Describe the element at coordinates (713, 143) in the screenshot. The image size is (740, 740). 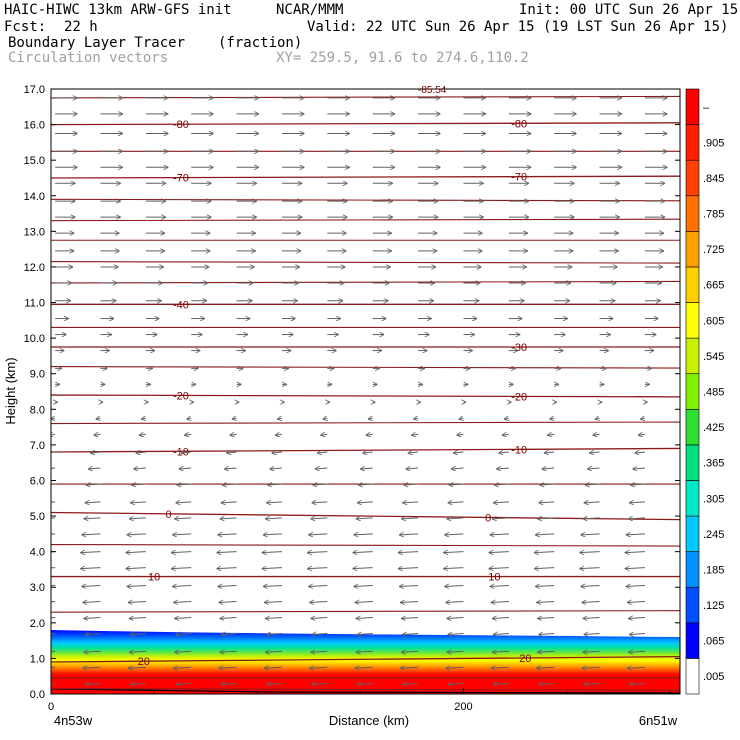
I see `colorbar-label: .905` at that location.